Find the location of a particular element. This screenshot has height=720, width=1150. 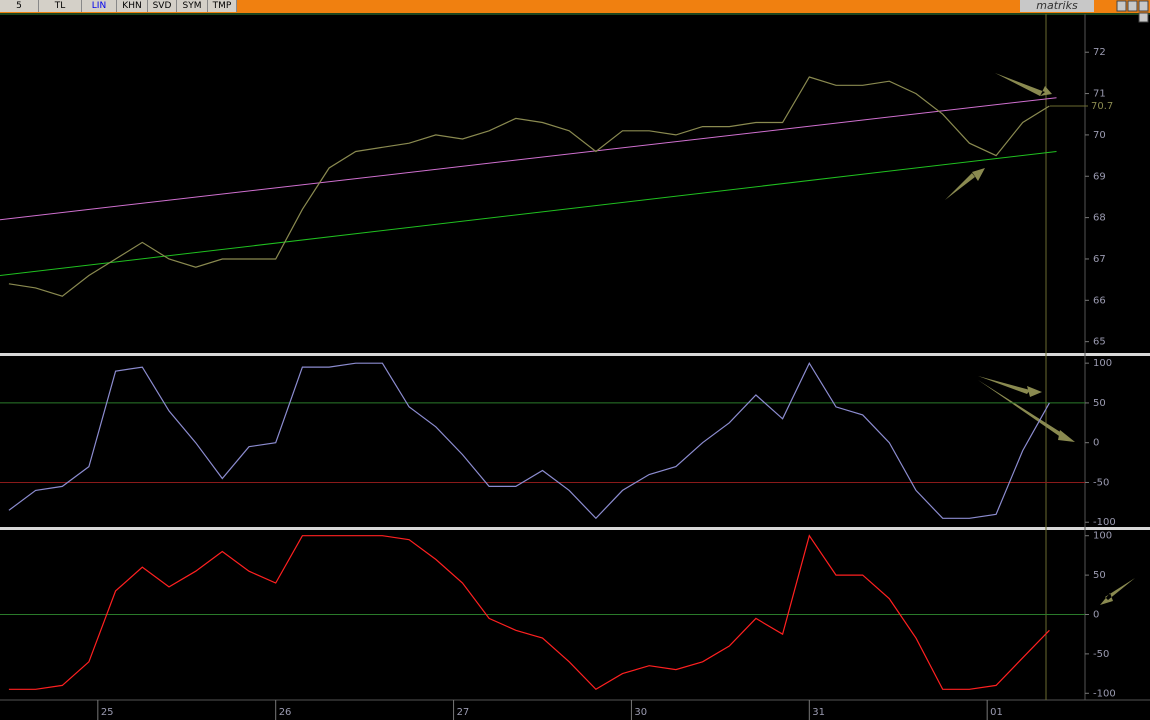

y-tick-label: 65 is located at coordinates (1099, 342).